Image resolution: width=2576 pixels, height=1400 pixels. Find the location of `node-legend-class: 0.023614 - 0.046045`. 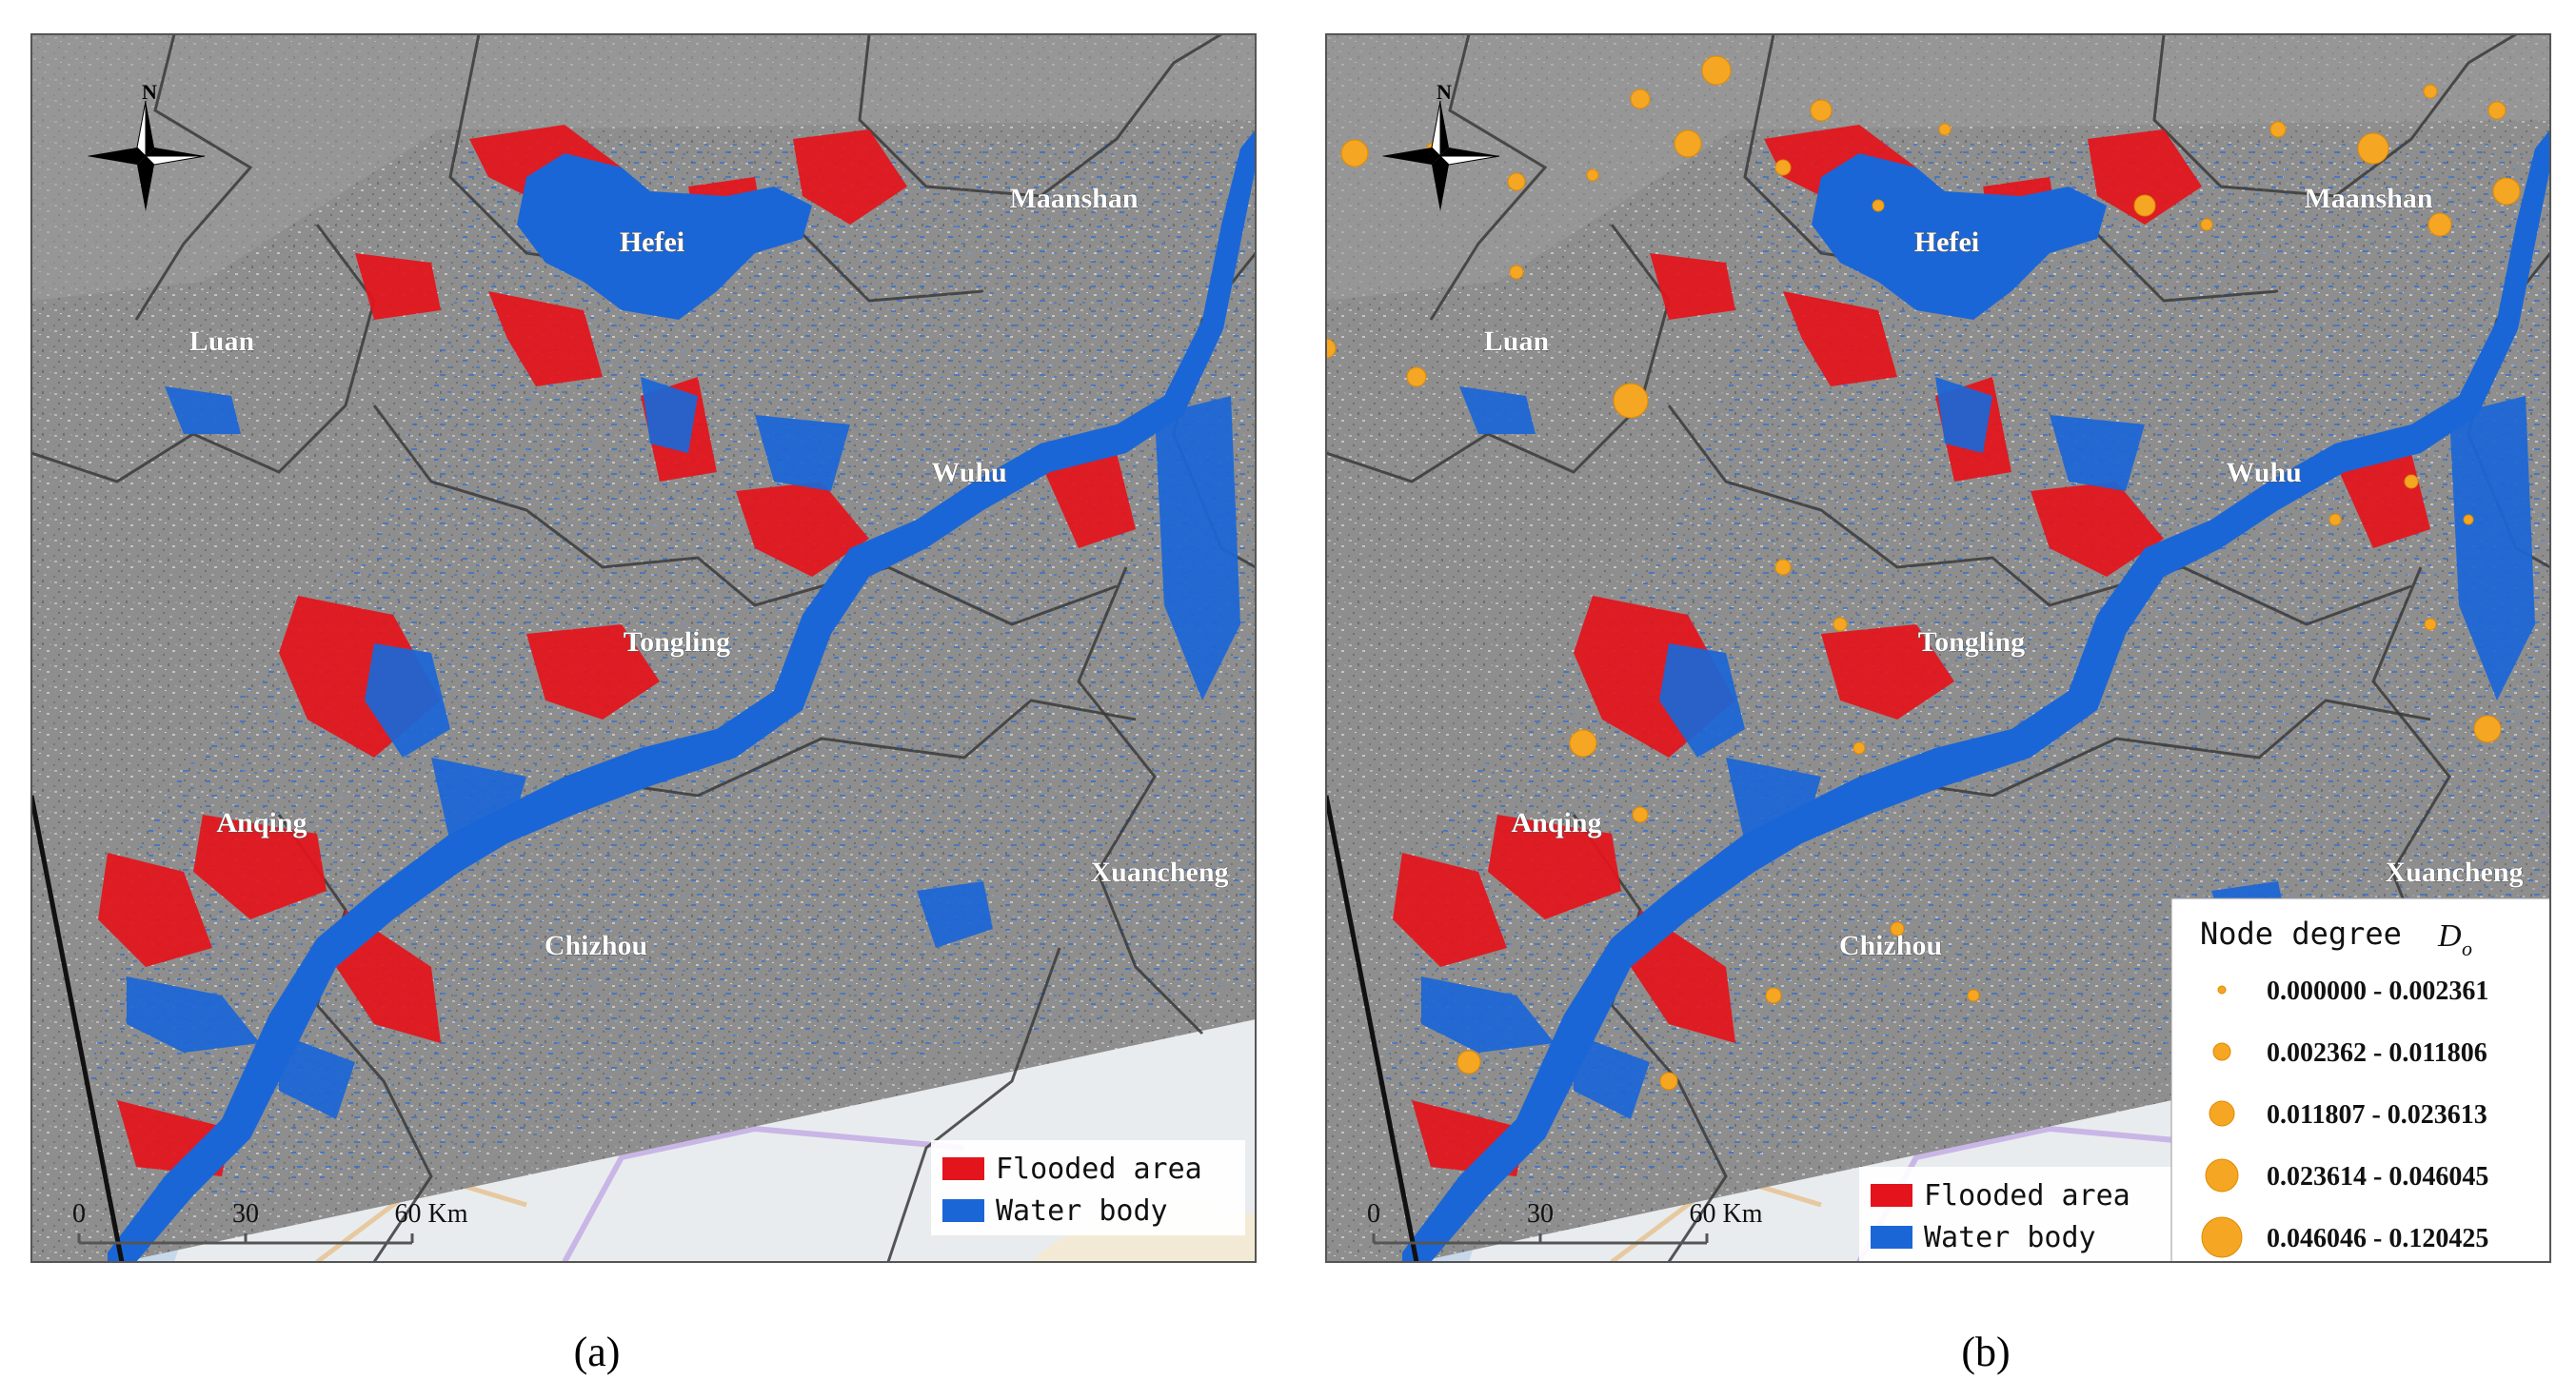

node-legend-class: 0.023614 - 0.046045 is located at coordinates (2377, 1177).